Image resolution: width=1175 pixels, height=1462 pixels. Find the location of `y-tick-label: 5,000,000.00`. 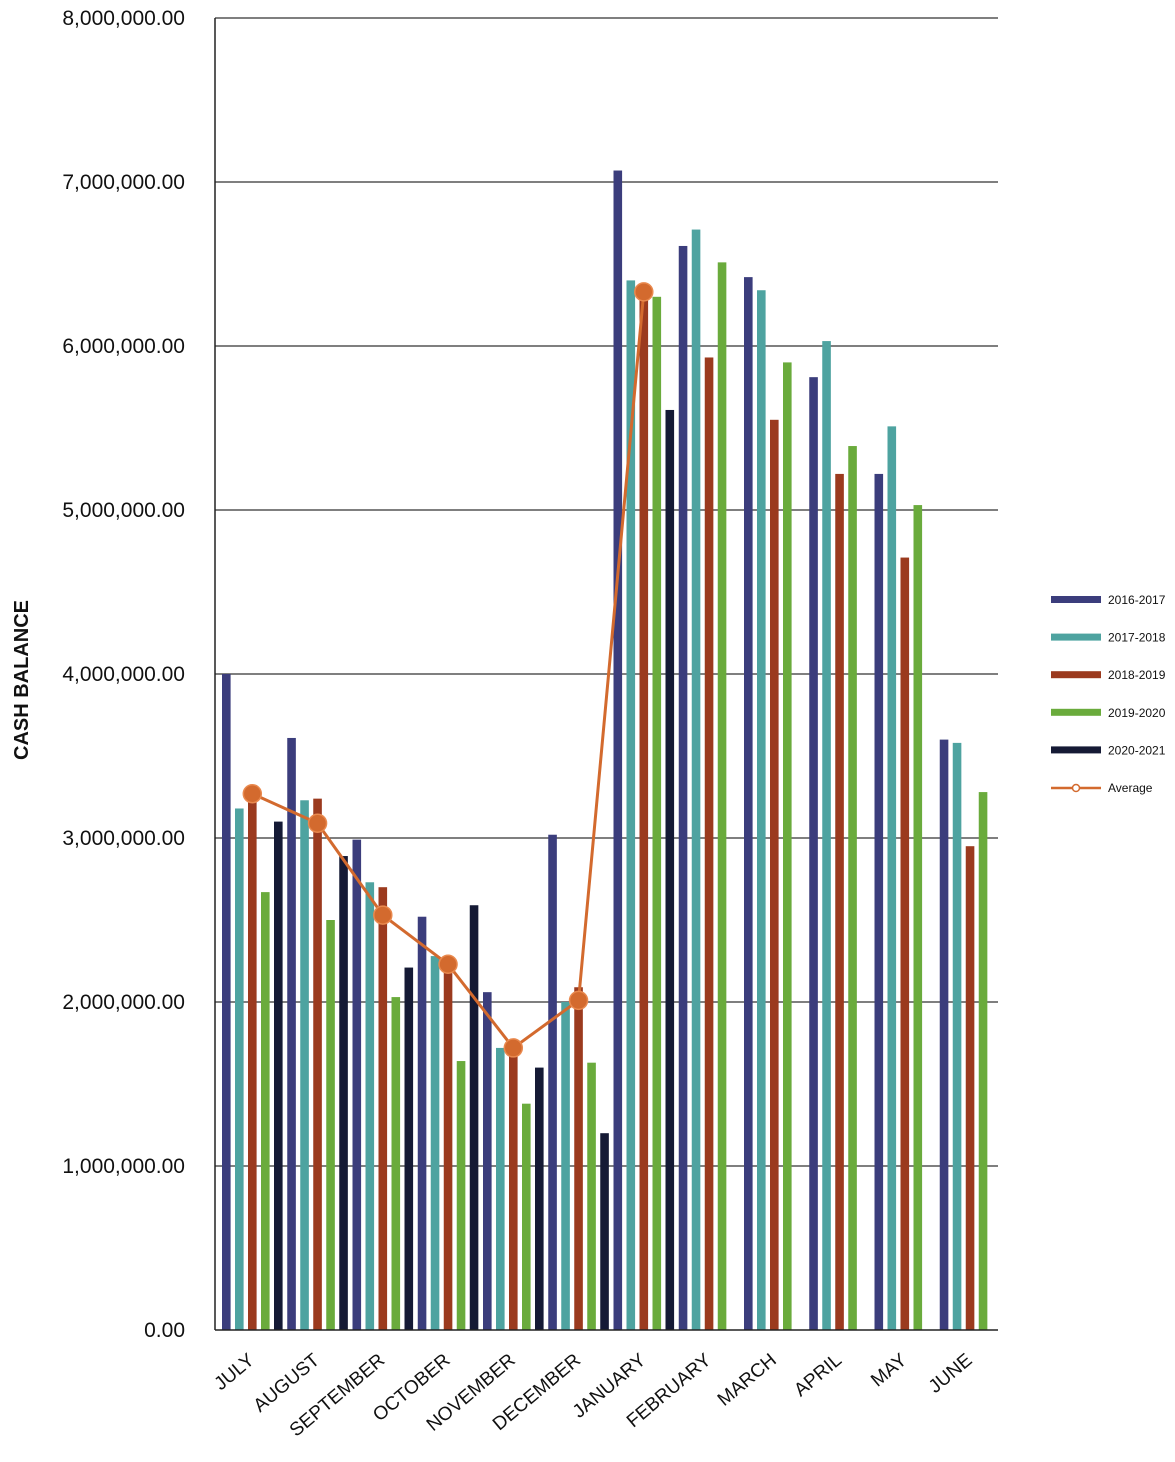

y-tick-label: 5,000,000.00 is located at coordinates (123, 510).